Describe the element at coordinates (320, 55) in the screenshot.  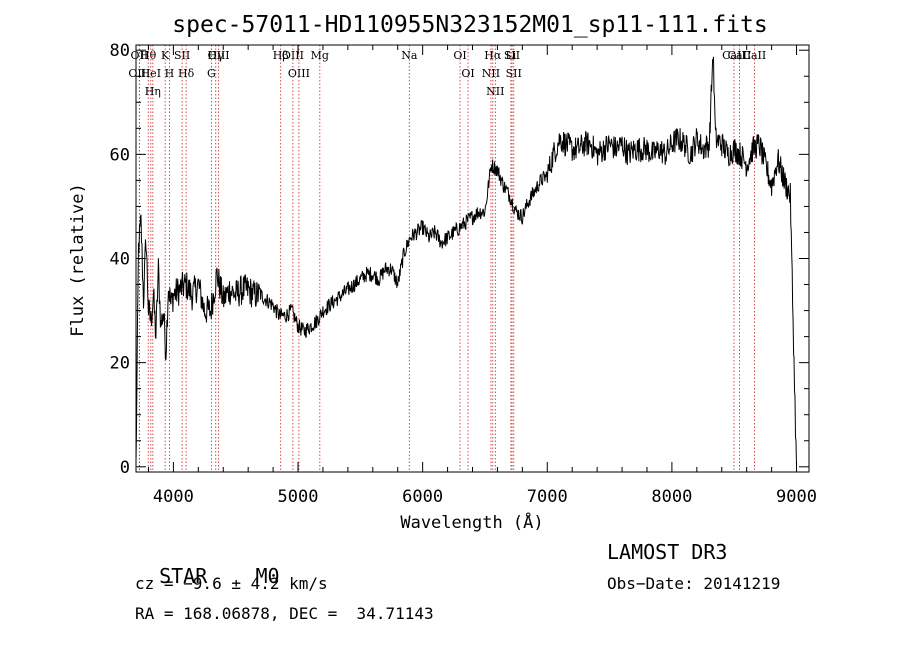
I see `spectral-line-label: Mg` at that location.